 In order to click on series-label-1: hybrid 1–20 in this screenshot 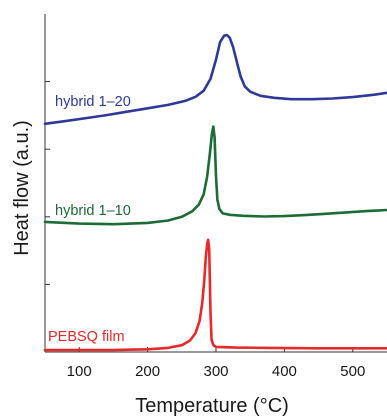, I will do `click(93, 102)`.